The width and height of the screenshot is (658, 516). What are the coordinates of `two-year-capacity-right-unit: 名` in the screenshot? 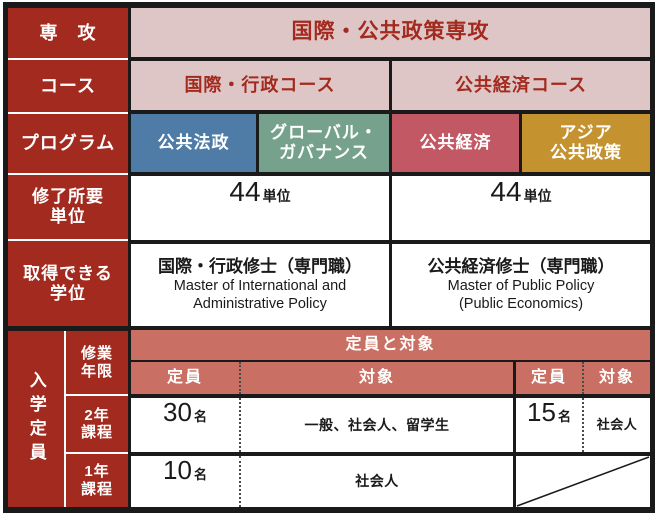 It's located at (564, 416).